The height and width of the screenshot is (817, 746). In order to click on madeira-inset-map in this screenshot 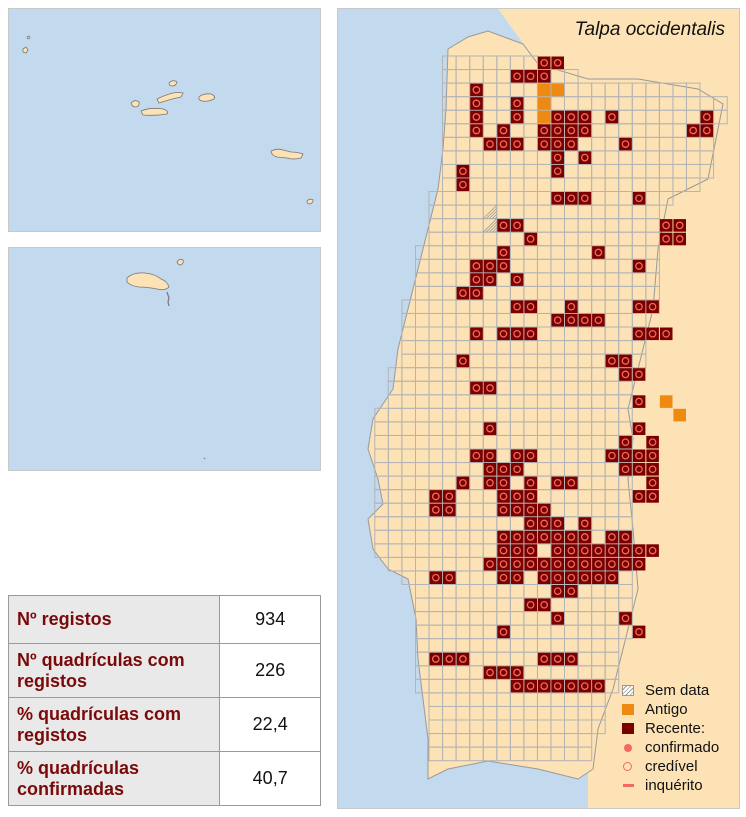, I will do `click(164, 359)`.